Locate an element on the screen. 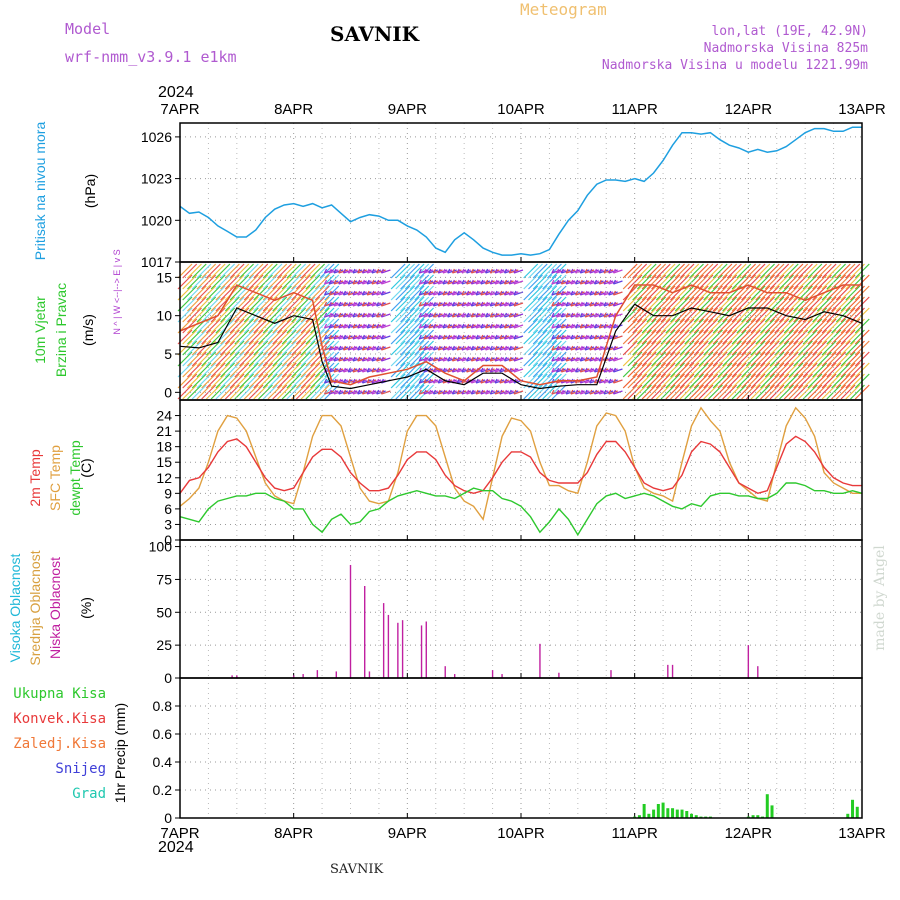  temp-unit: (C) is located at coordinates (86, 468).